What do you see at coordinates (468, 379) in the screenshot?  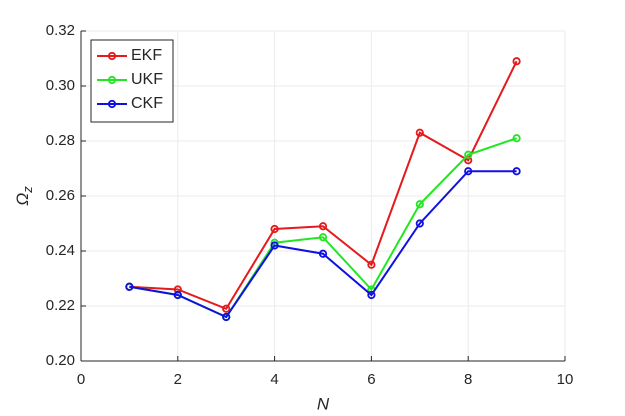 I see `x-tick-label: 8` at bounding box center [468, 379].